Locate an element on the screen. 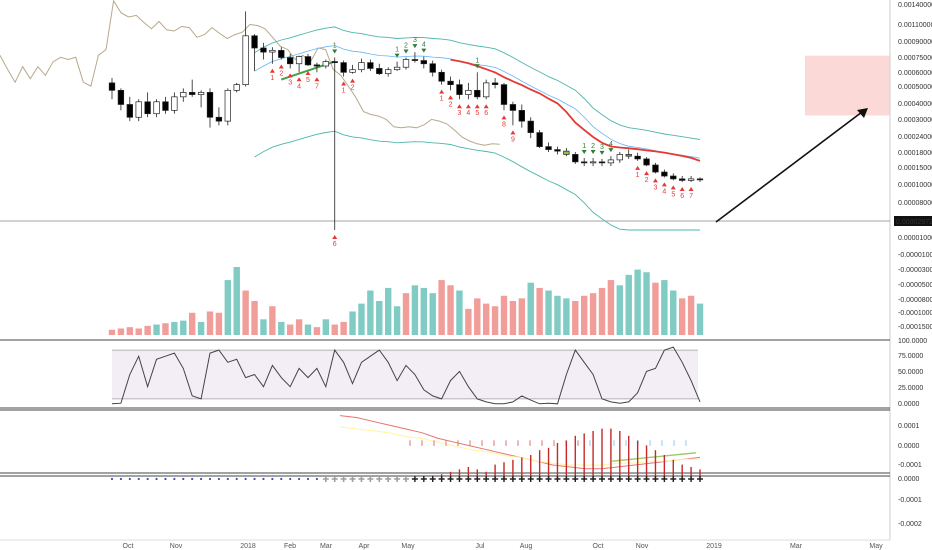 This screenshot has height=550, width=932. macd-line is located at coordinates (519, 446).